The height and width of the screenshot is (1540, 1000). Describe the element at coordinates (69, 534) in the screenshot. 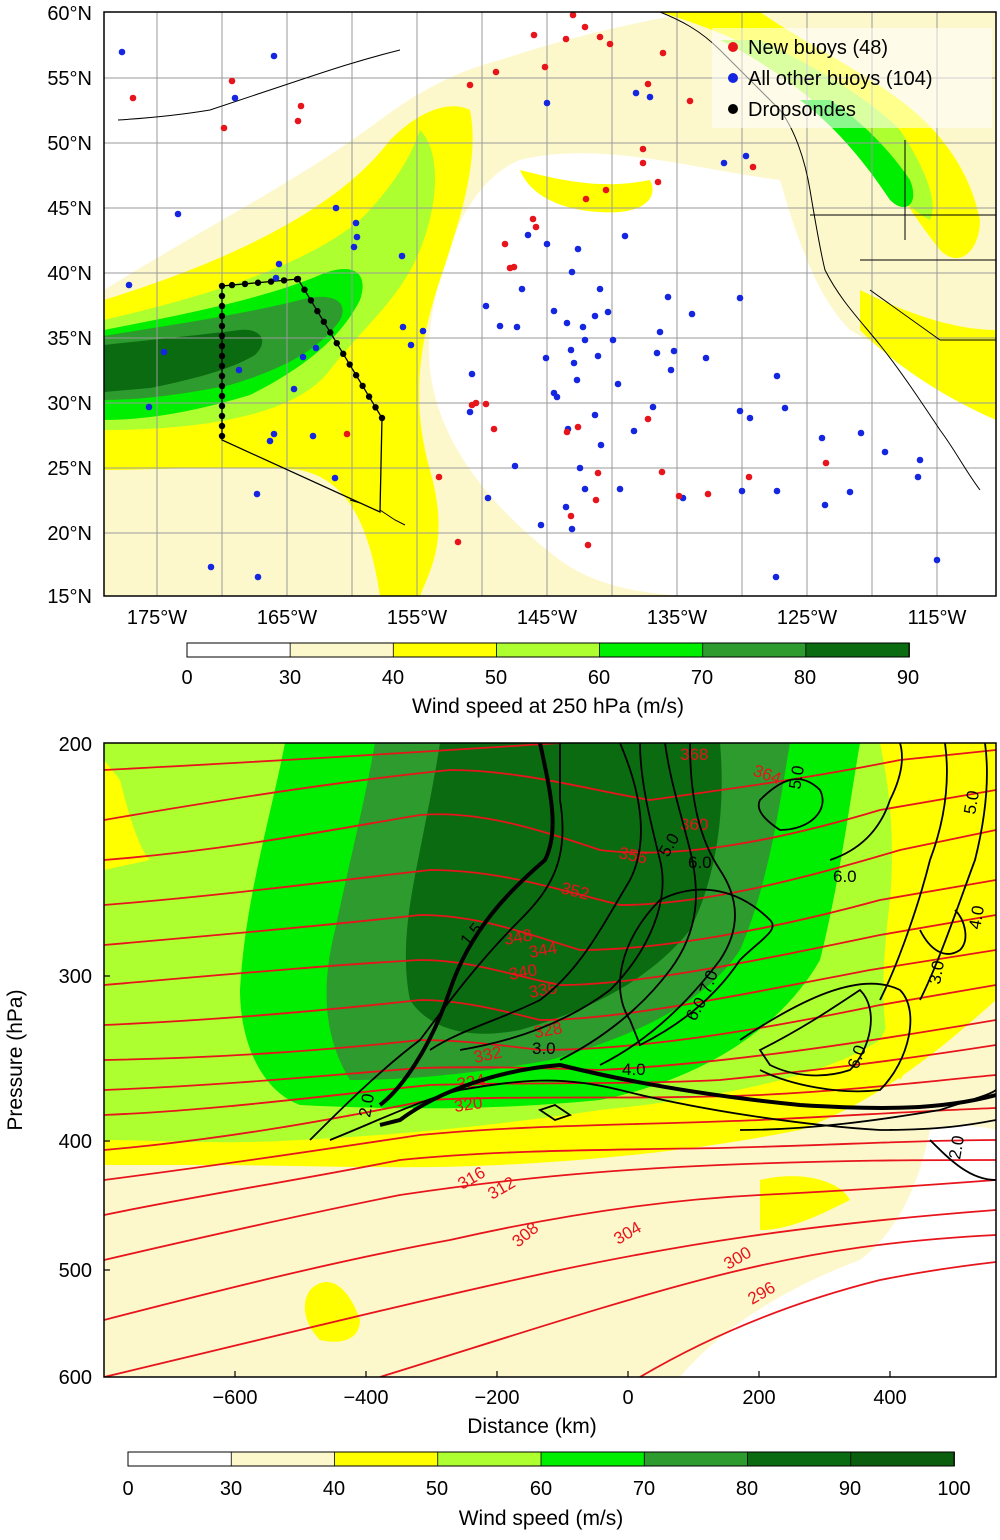

I see `lat-tick-label: 20°N` at that location.